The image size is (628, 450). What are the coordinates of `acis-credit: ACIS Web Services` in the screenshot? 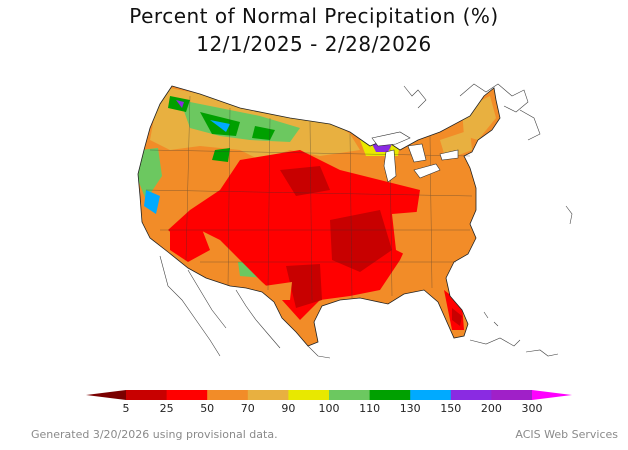 It's located at (566, 434).